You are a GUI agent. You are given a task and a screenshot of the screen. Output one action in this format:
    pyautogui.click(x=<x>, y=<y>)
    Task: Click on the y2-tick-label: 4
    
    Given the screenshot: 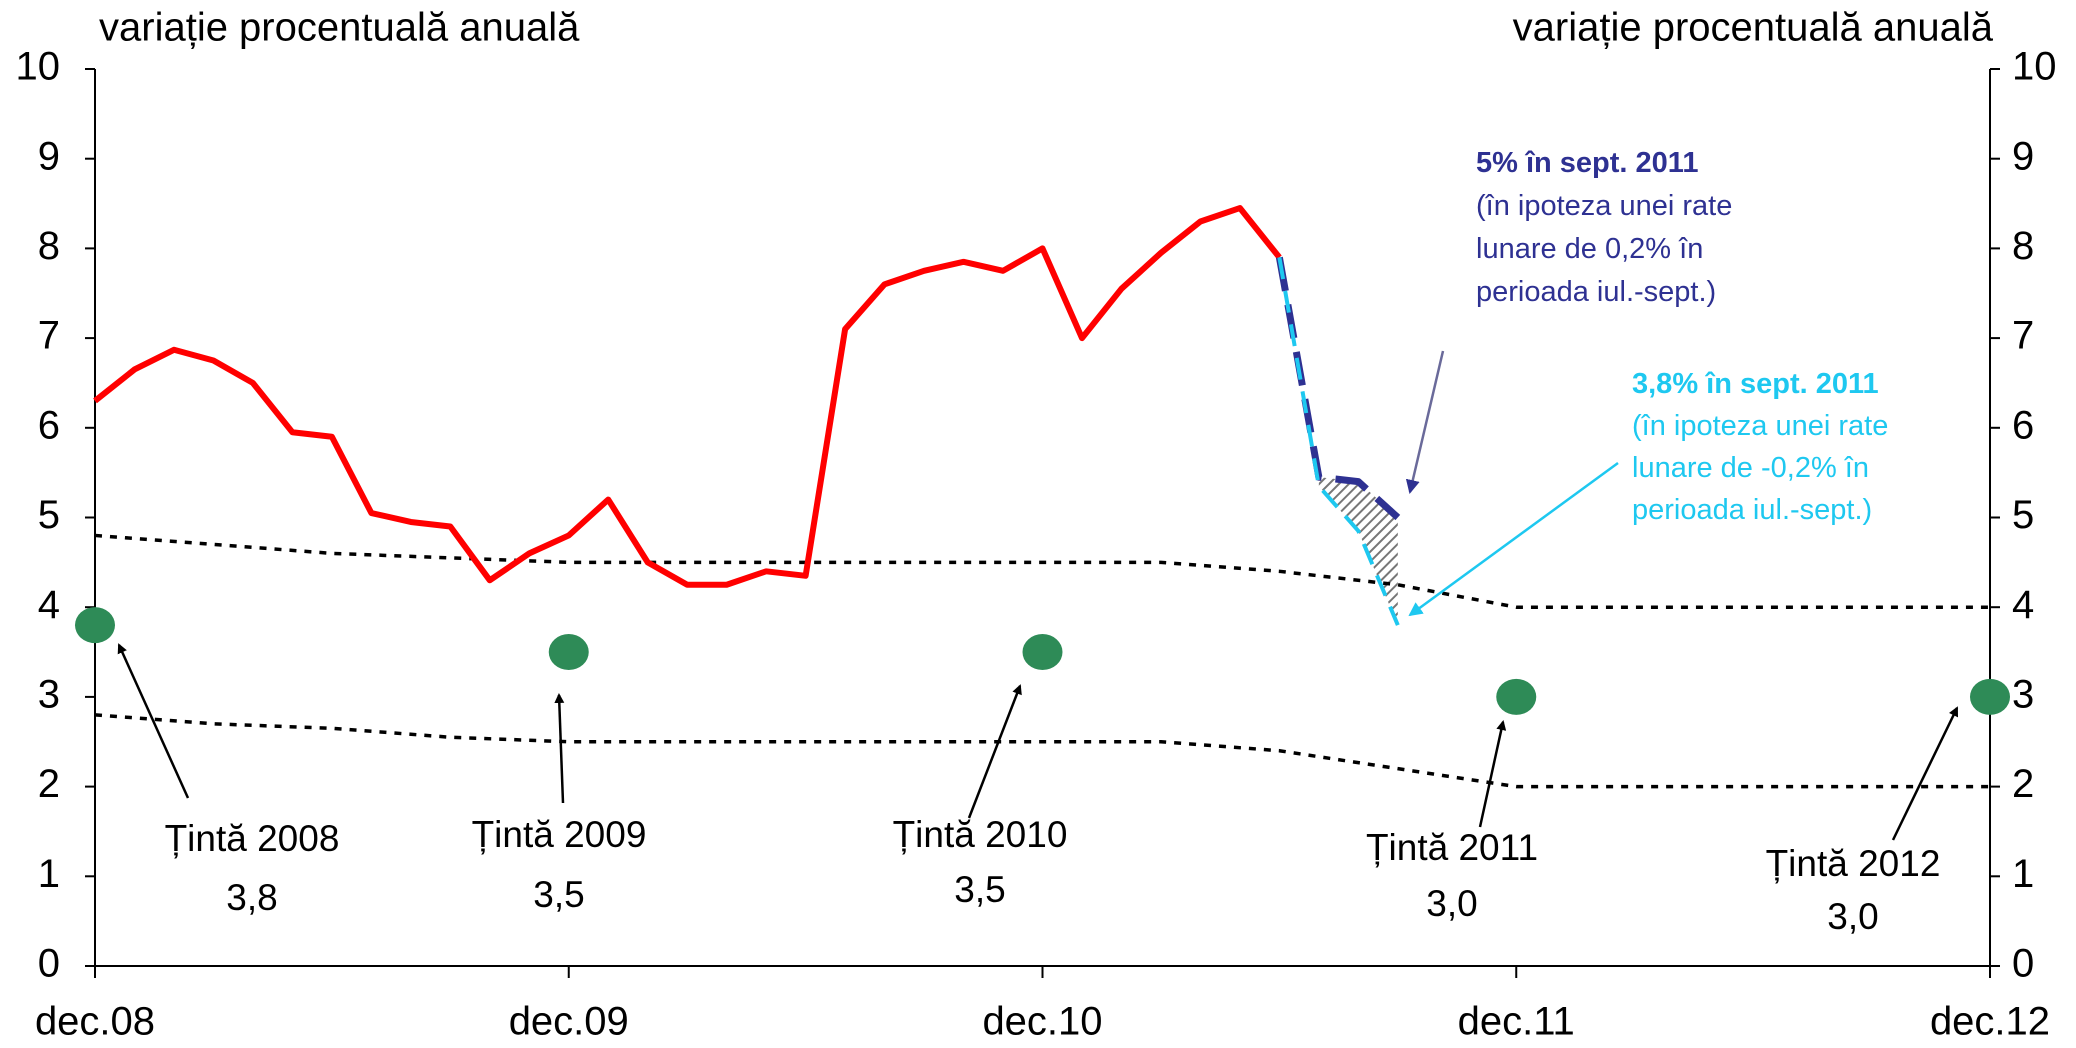 What is the action you would take?
    pyautogui.click(x=2023, y=605)
    